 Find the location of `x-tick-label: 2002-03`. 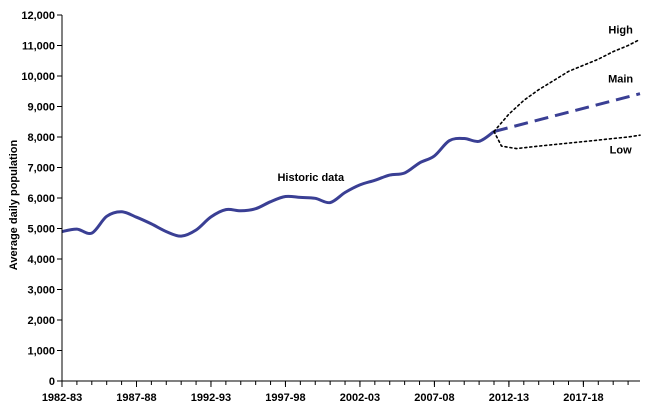

x-tick-label: 2002-03 is located at coordinates (360, 398).